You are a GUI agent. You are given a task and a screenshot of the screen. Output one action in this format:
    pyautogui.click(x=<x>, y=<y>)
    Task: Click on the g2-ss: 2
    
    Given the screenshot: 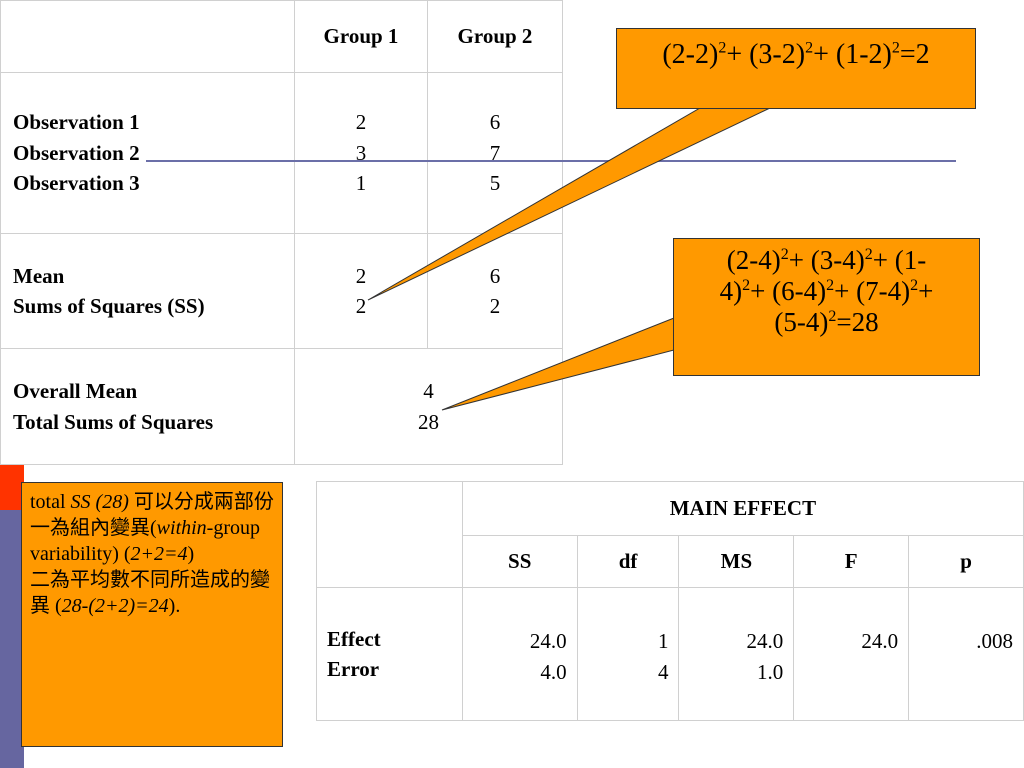 What is the action you would take?
    pyautogui.click(x=495, y=306)
    